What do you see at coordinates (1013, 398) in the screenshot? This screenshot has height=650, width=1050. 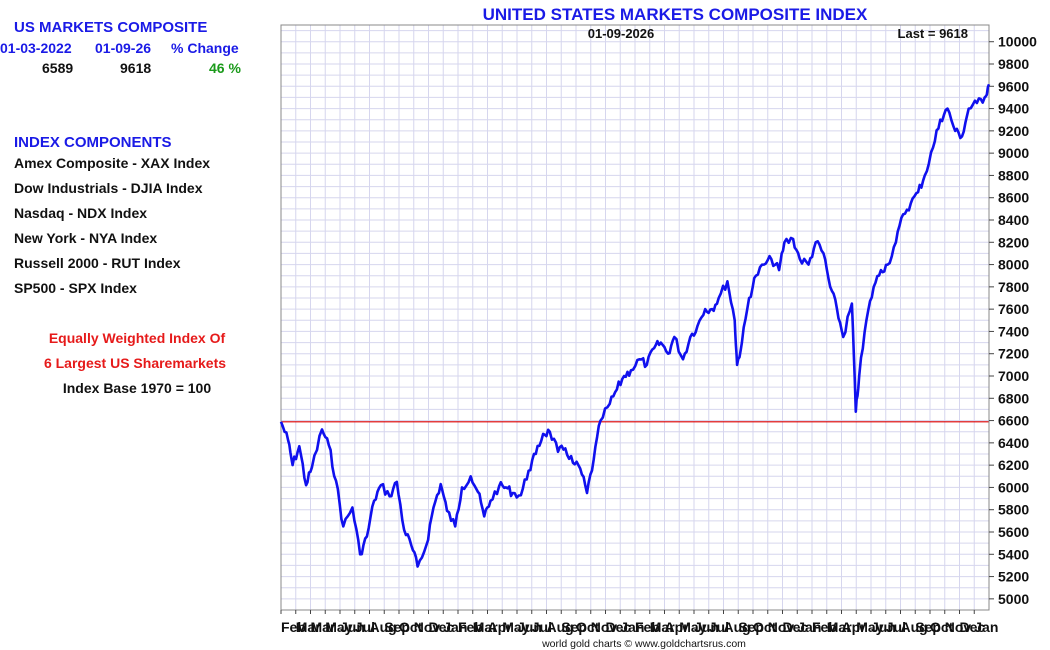 I see `y-tick-label: 6800` at bounding box center [1013, 398].